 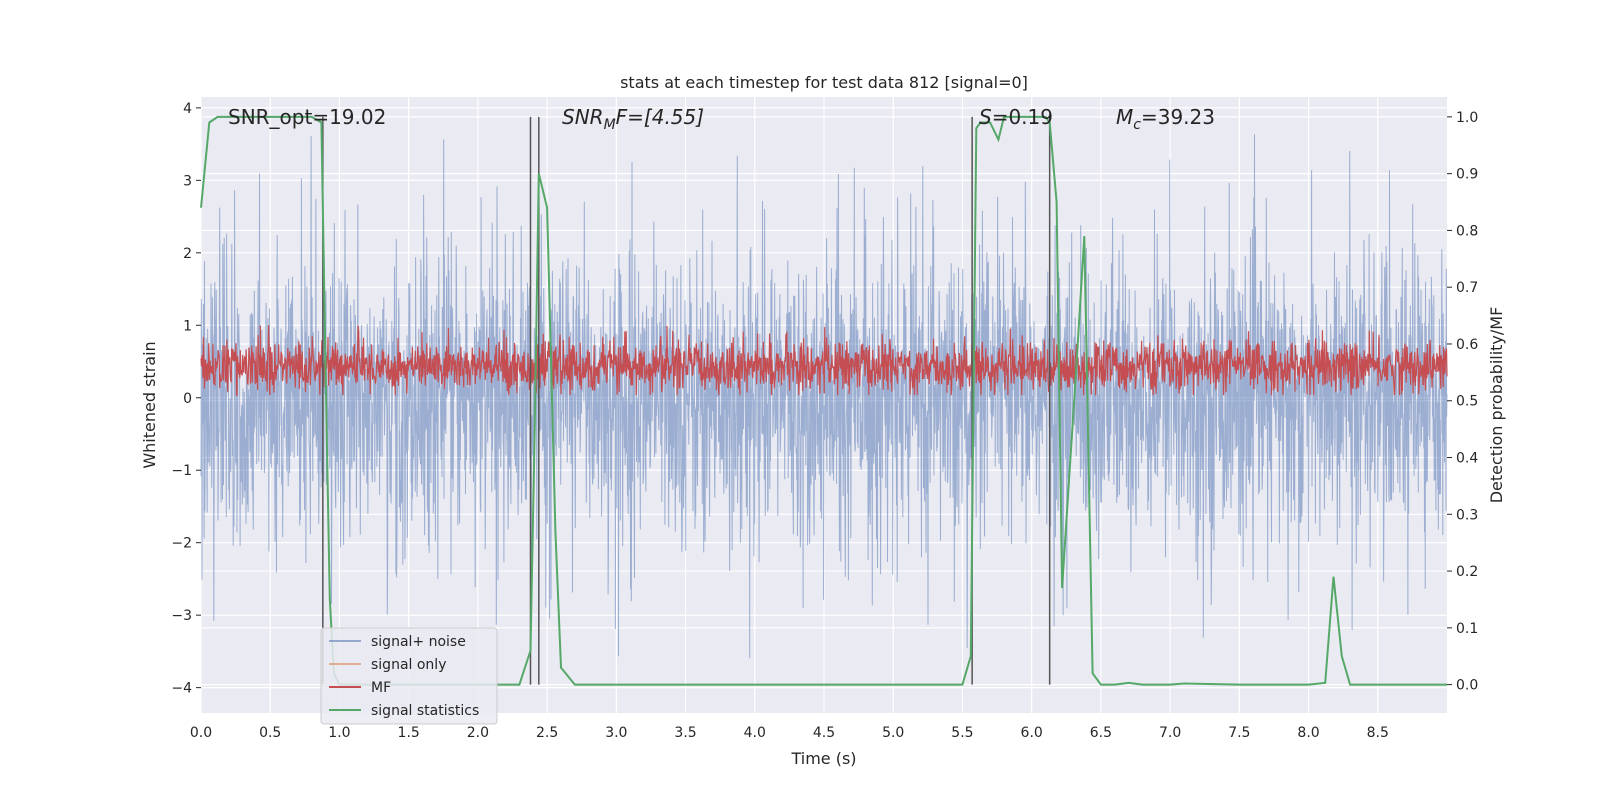 I want to click on y-tick-label-left: 1, so click(x=187, y=326).